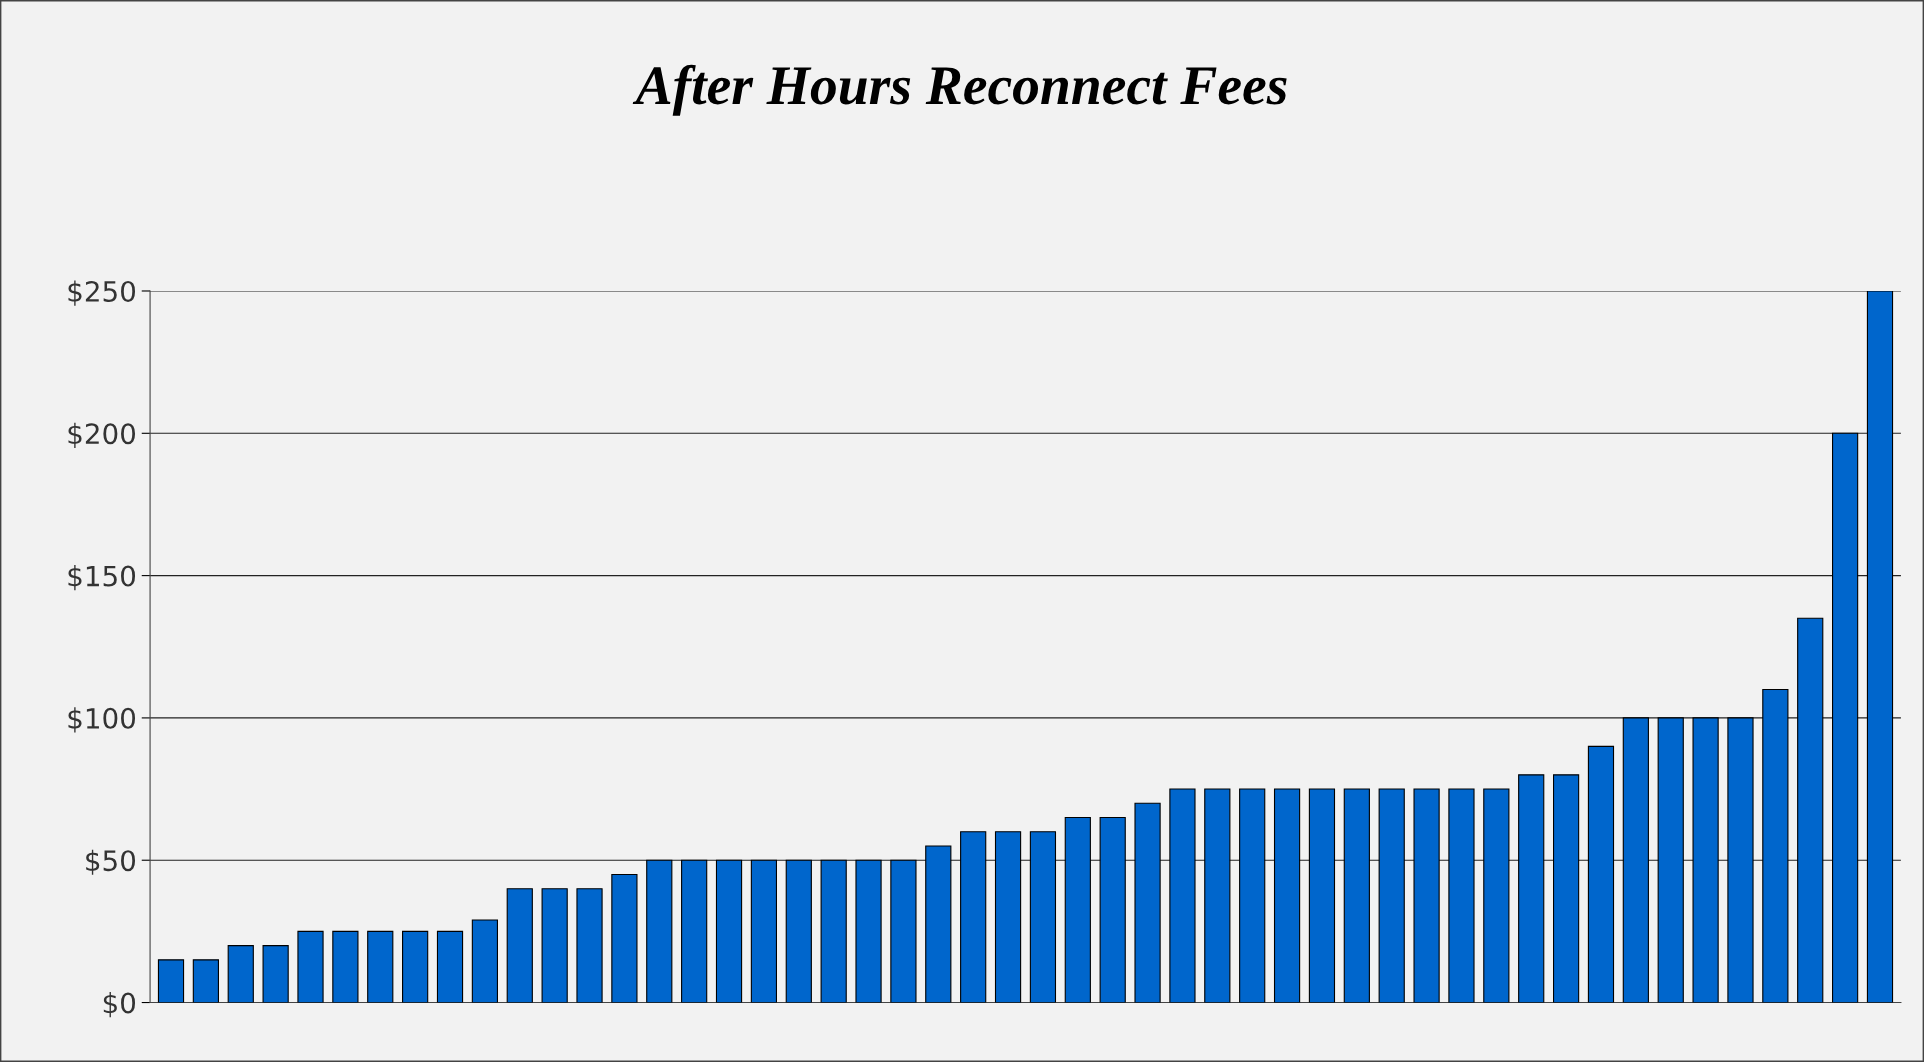 This screenshot has width=1924, height=1062. What do you see at coordinates (119, 1004) in the screenshot?
I see `y-tick-label: $0` at bounding box center [119, 1004].